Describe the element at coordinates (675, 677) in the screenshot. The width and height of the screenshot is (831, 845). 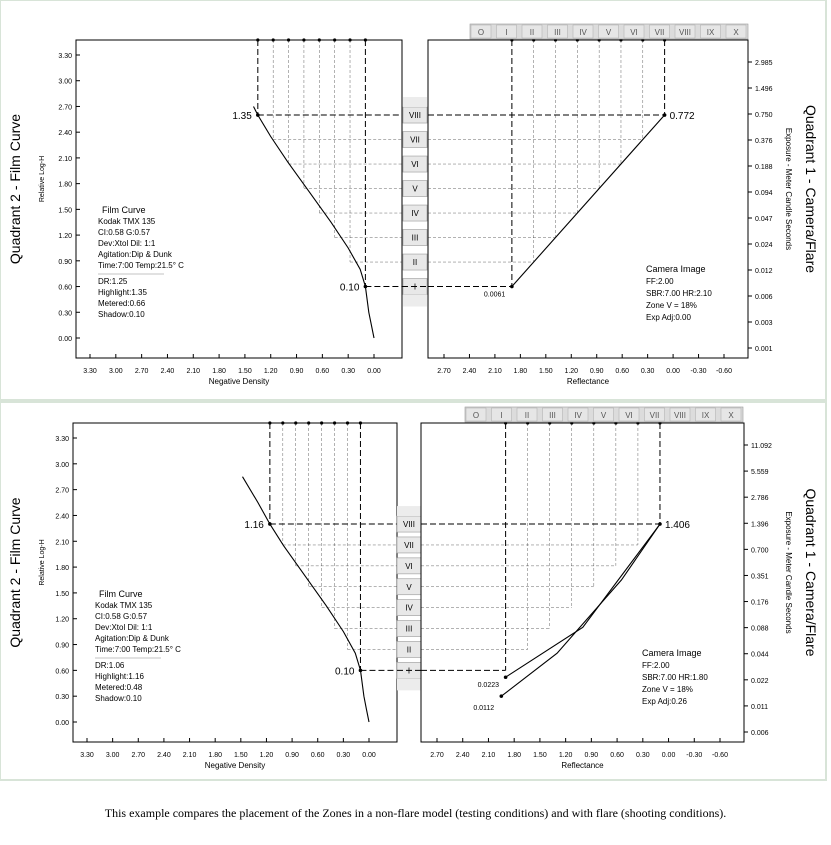
I see `camera-info-line: SBR:7.00 HR:1.80` at that location.